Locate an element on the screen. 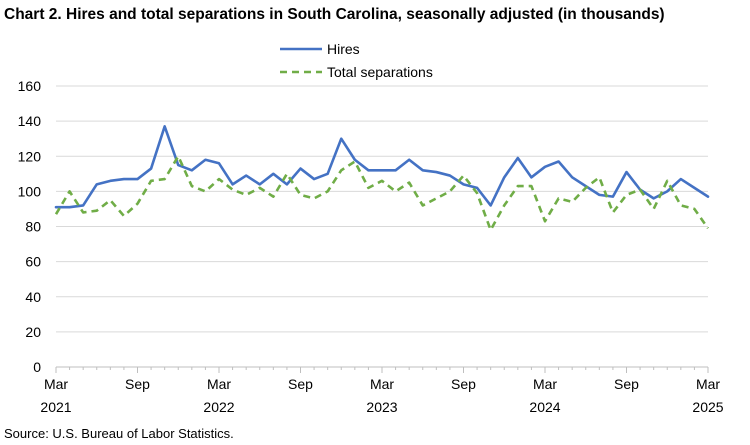  y-tick-label: 40 is located at coordinates (33, 297).